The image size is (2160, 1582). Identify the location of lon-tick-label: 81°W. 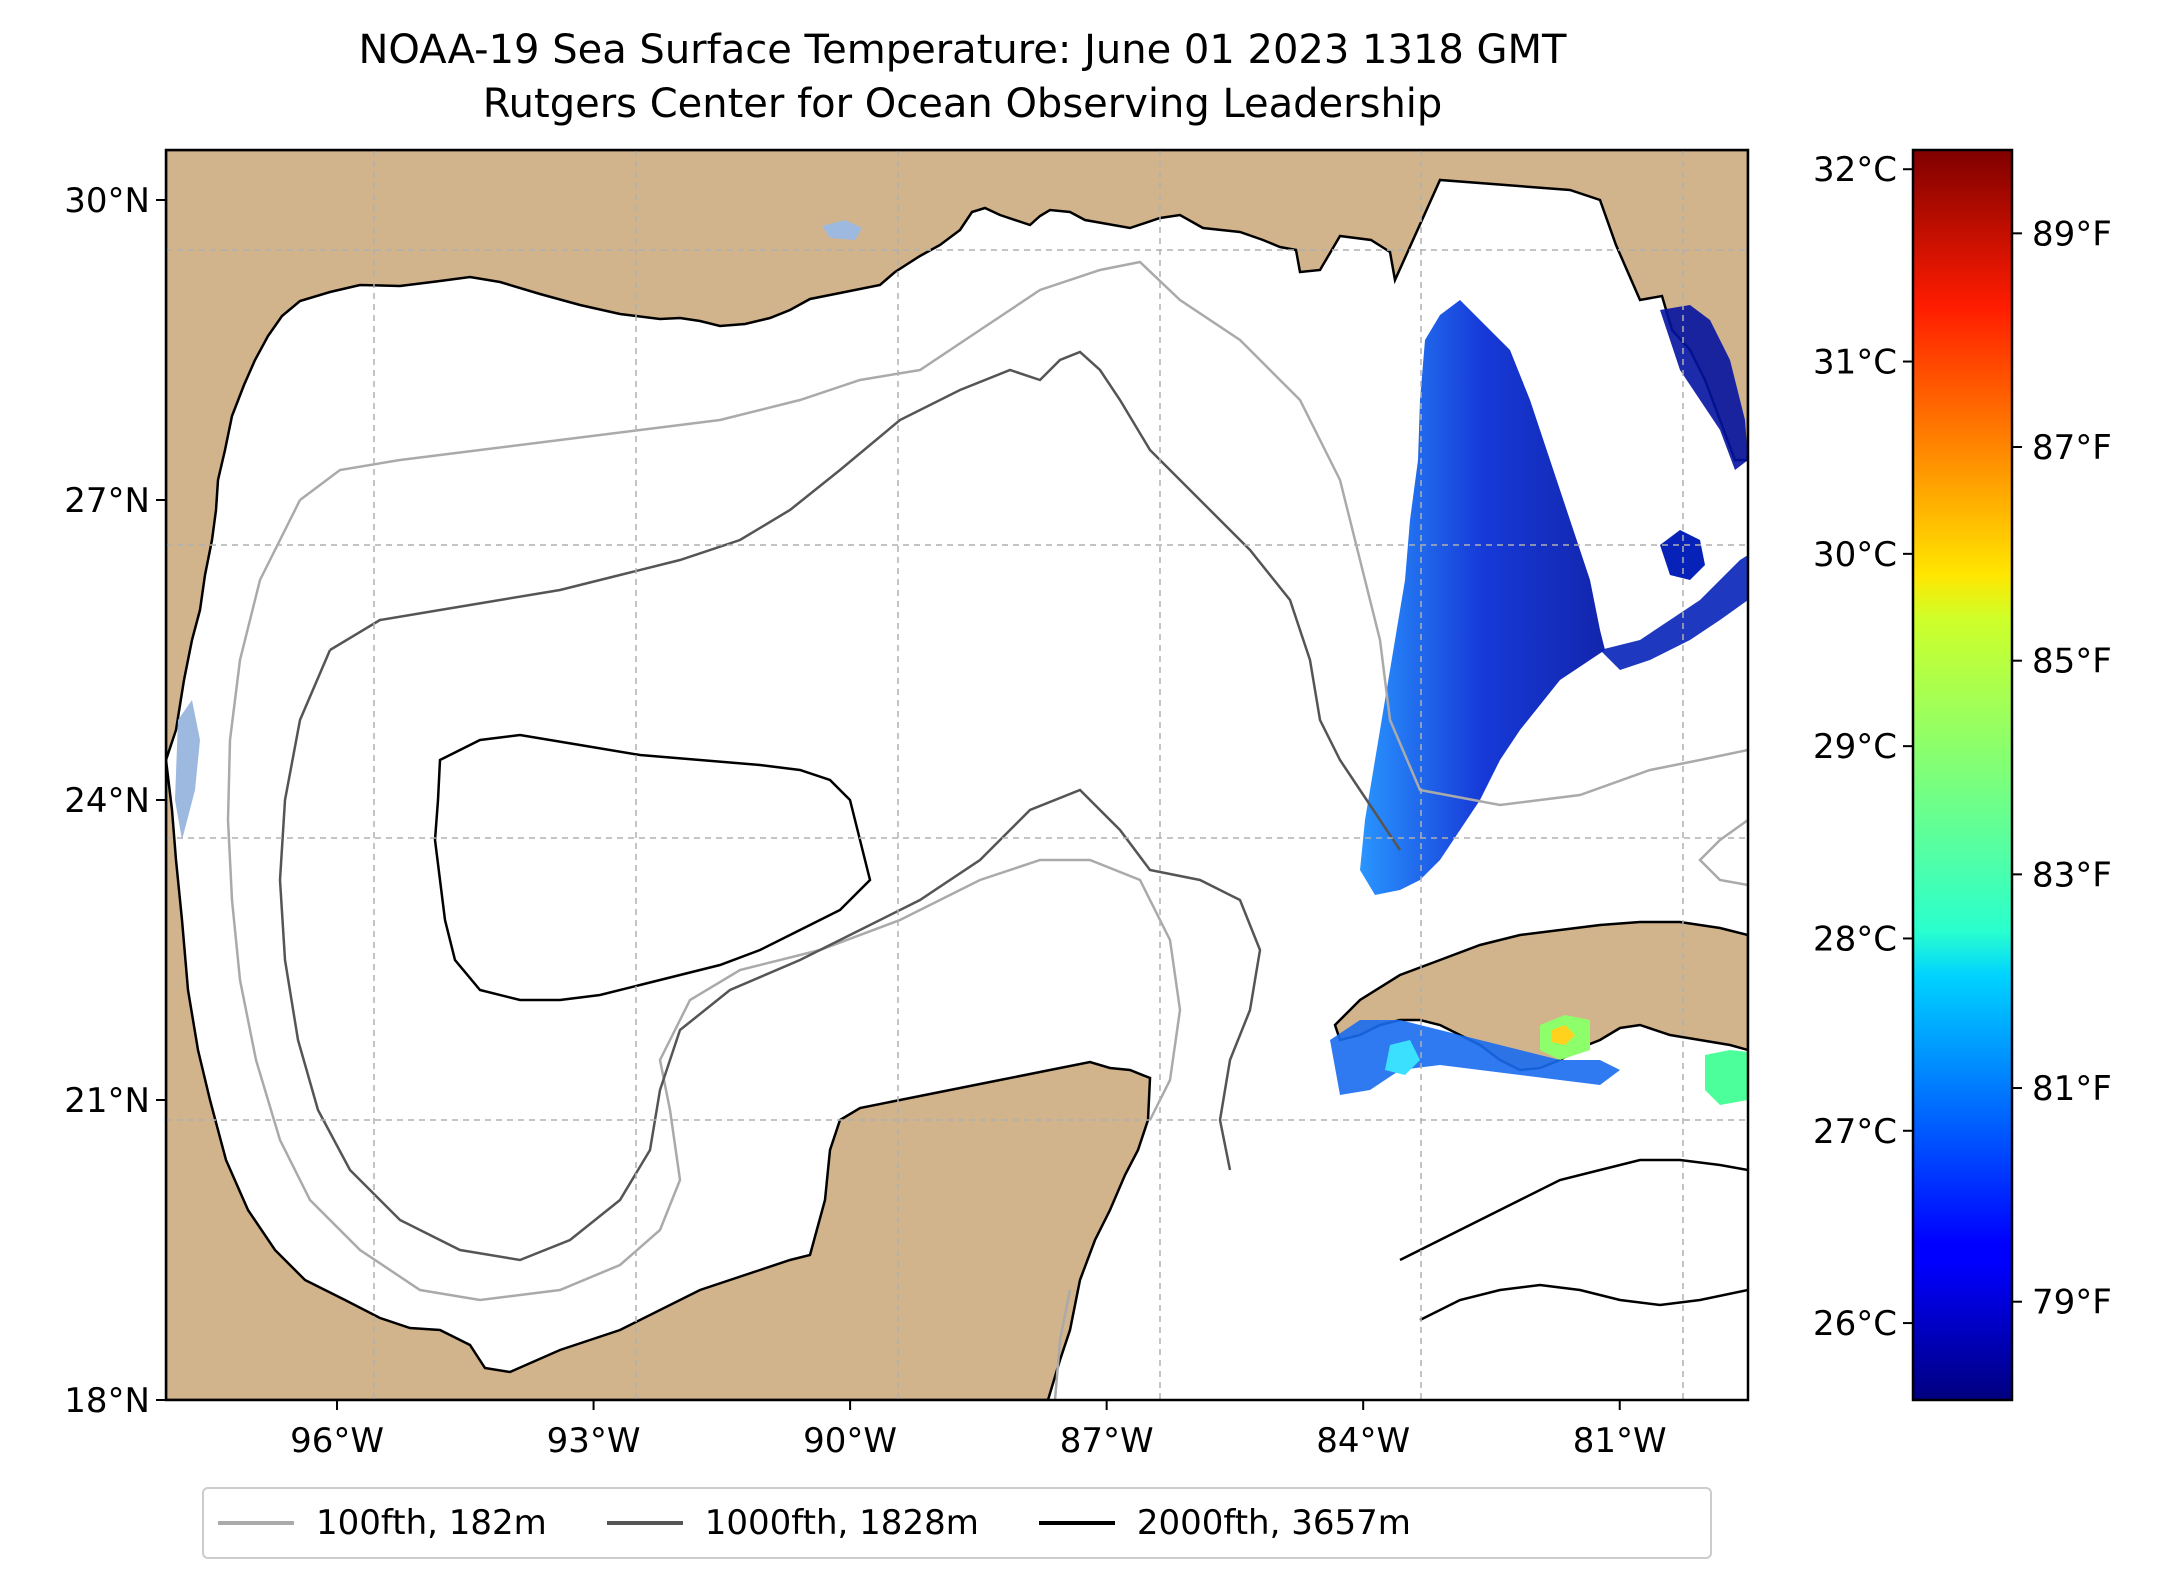
(1620, 1441).